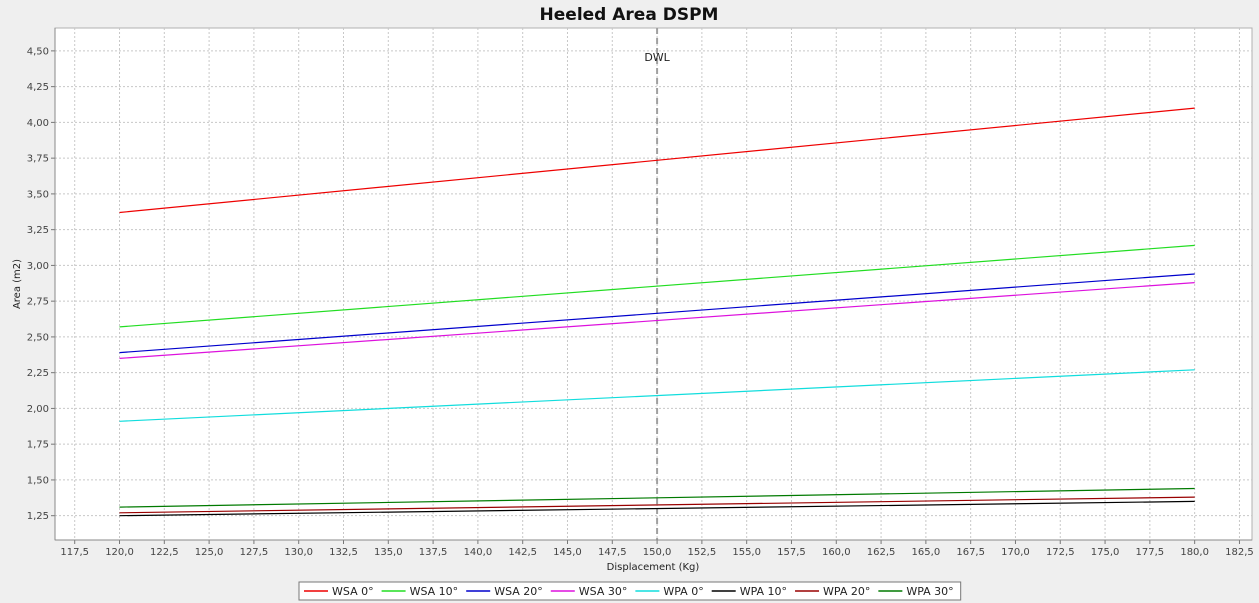 Image resolution: width=1259 pixels, height=603 pixels. I want to click on x-tick-label: 142,5, so click(522, 552).